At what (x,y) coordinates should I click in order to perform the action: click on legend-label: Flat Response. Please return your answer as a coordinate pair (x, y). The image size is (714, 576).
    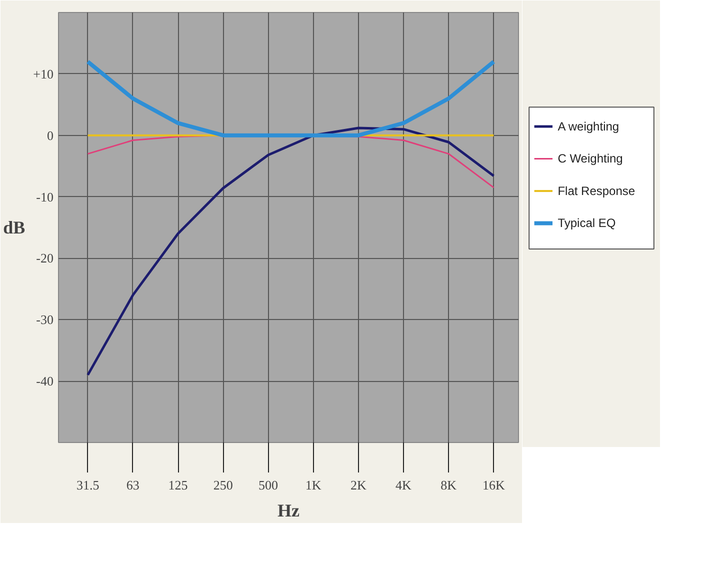
    Looking at the image, I should click on (597, 191).